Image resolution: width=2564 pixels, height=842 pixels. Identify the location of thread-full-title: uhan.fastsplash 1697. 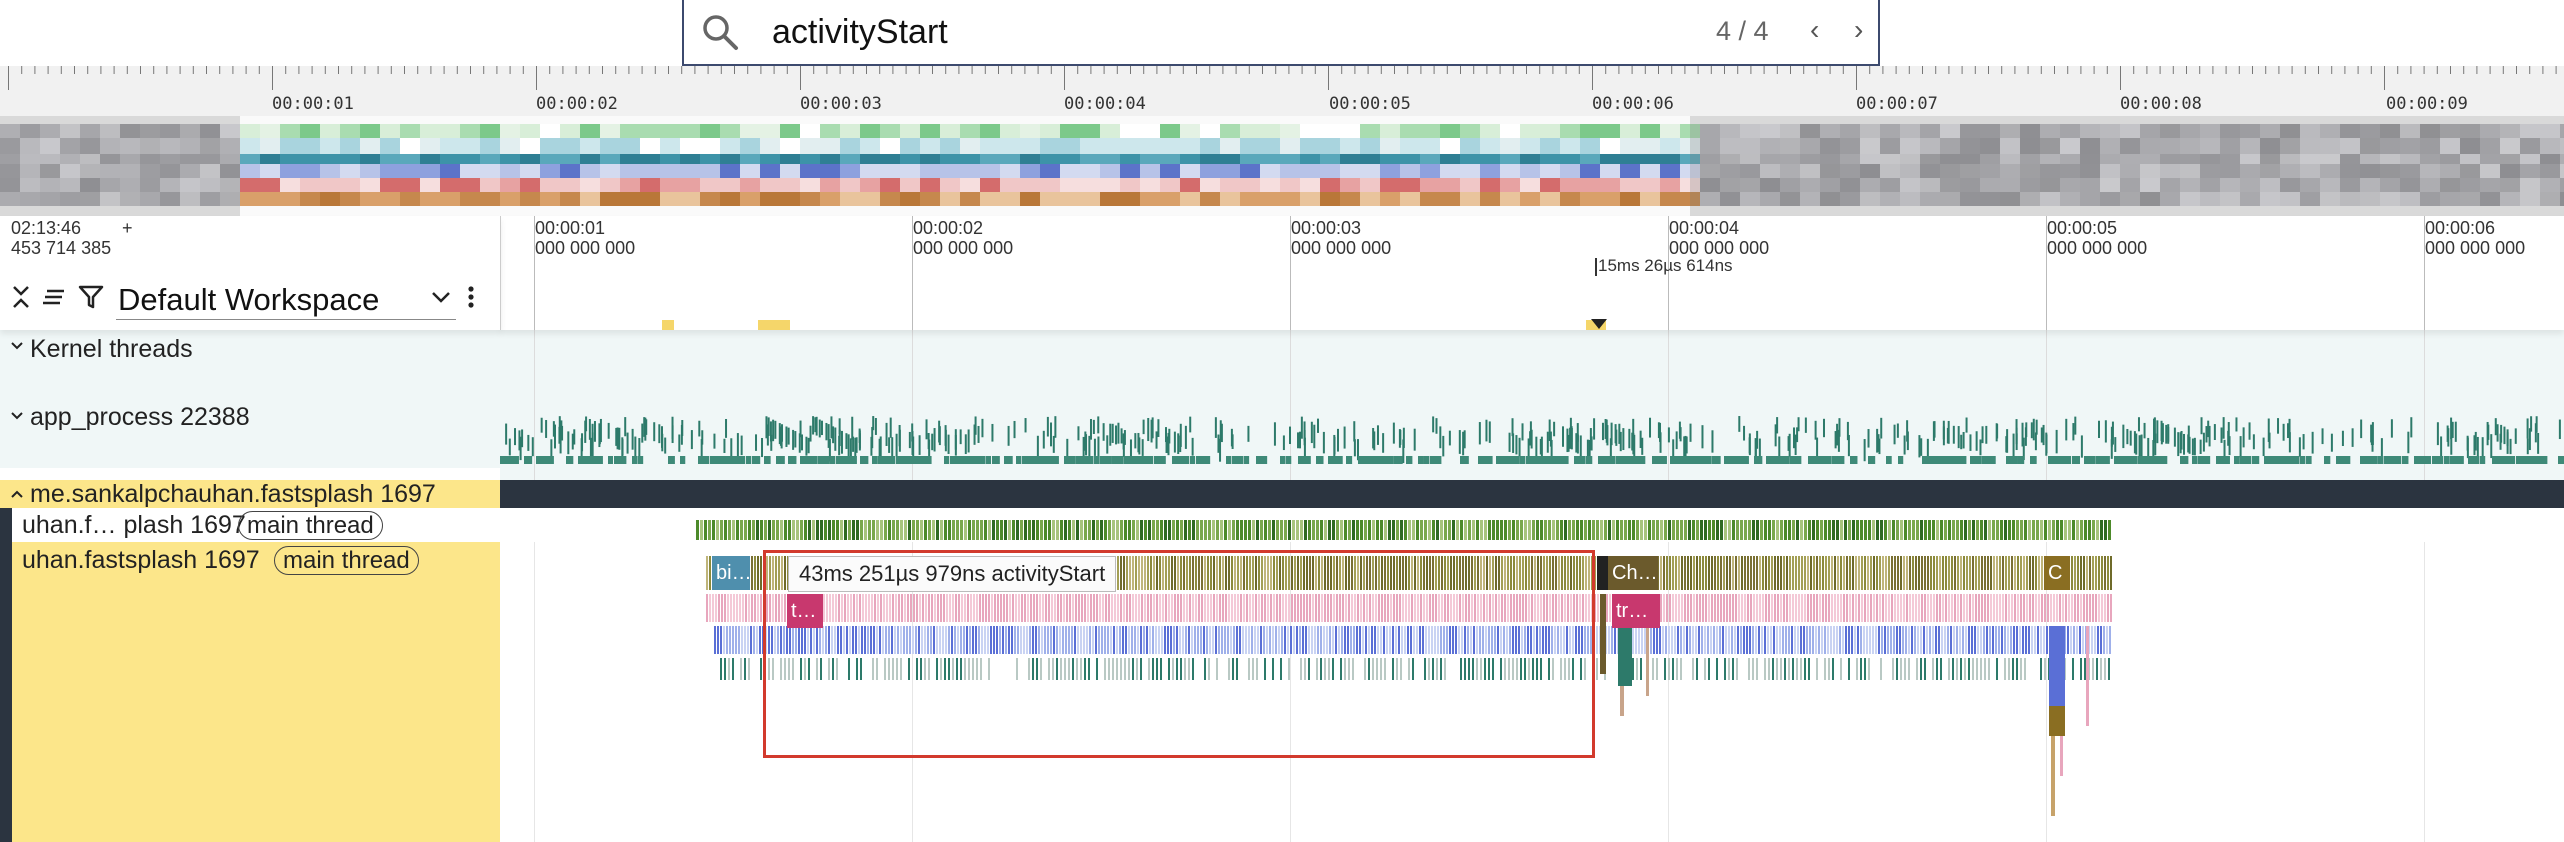
(141, 560).